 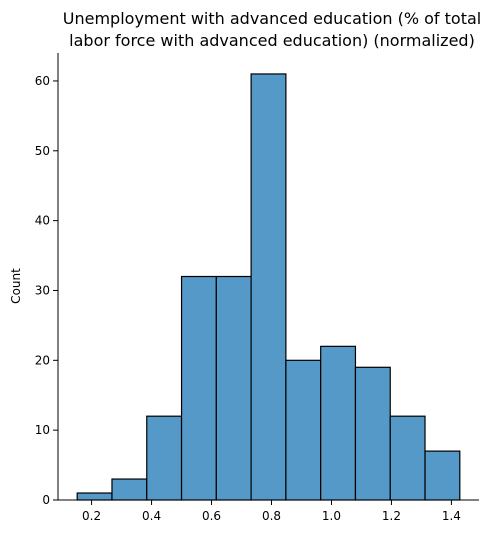 What do you see at coordinates (42, 221) in the screenshot?
I see `y-tick-label: 40` at bounding box center [42, 221].